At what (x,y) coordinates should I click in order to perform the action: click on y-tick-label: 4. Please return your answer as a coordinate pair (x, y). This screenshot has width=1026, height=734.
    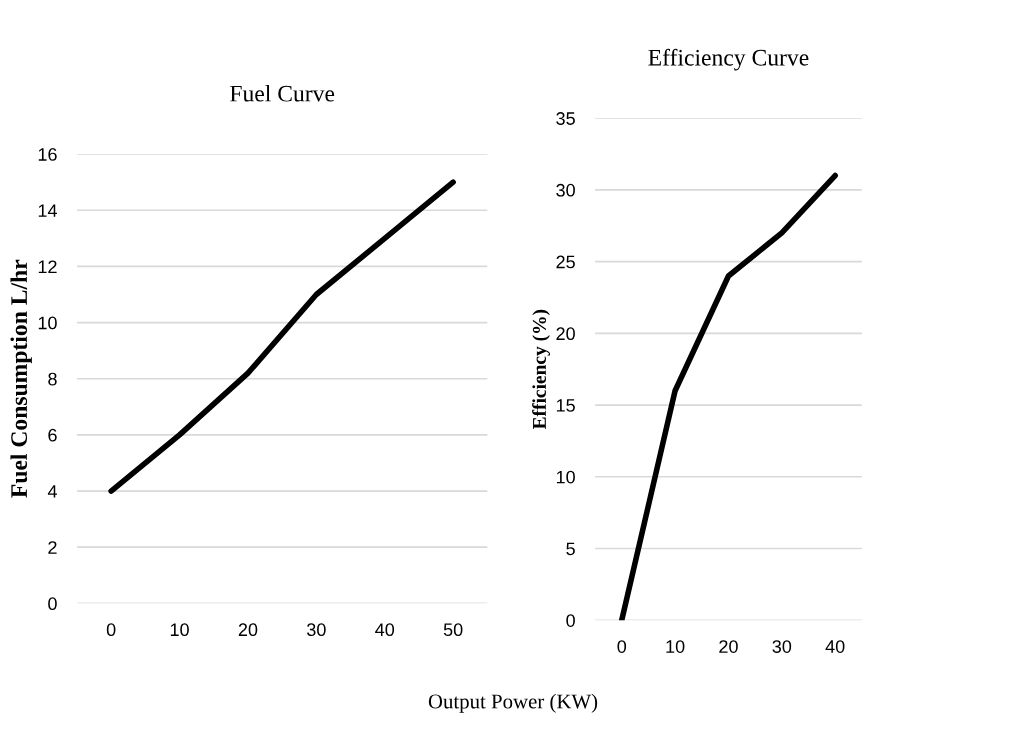
    Looking at the image, I should click on (52, 491).